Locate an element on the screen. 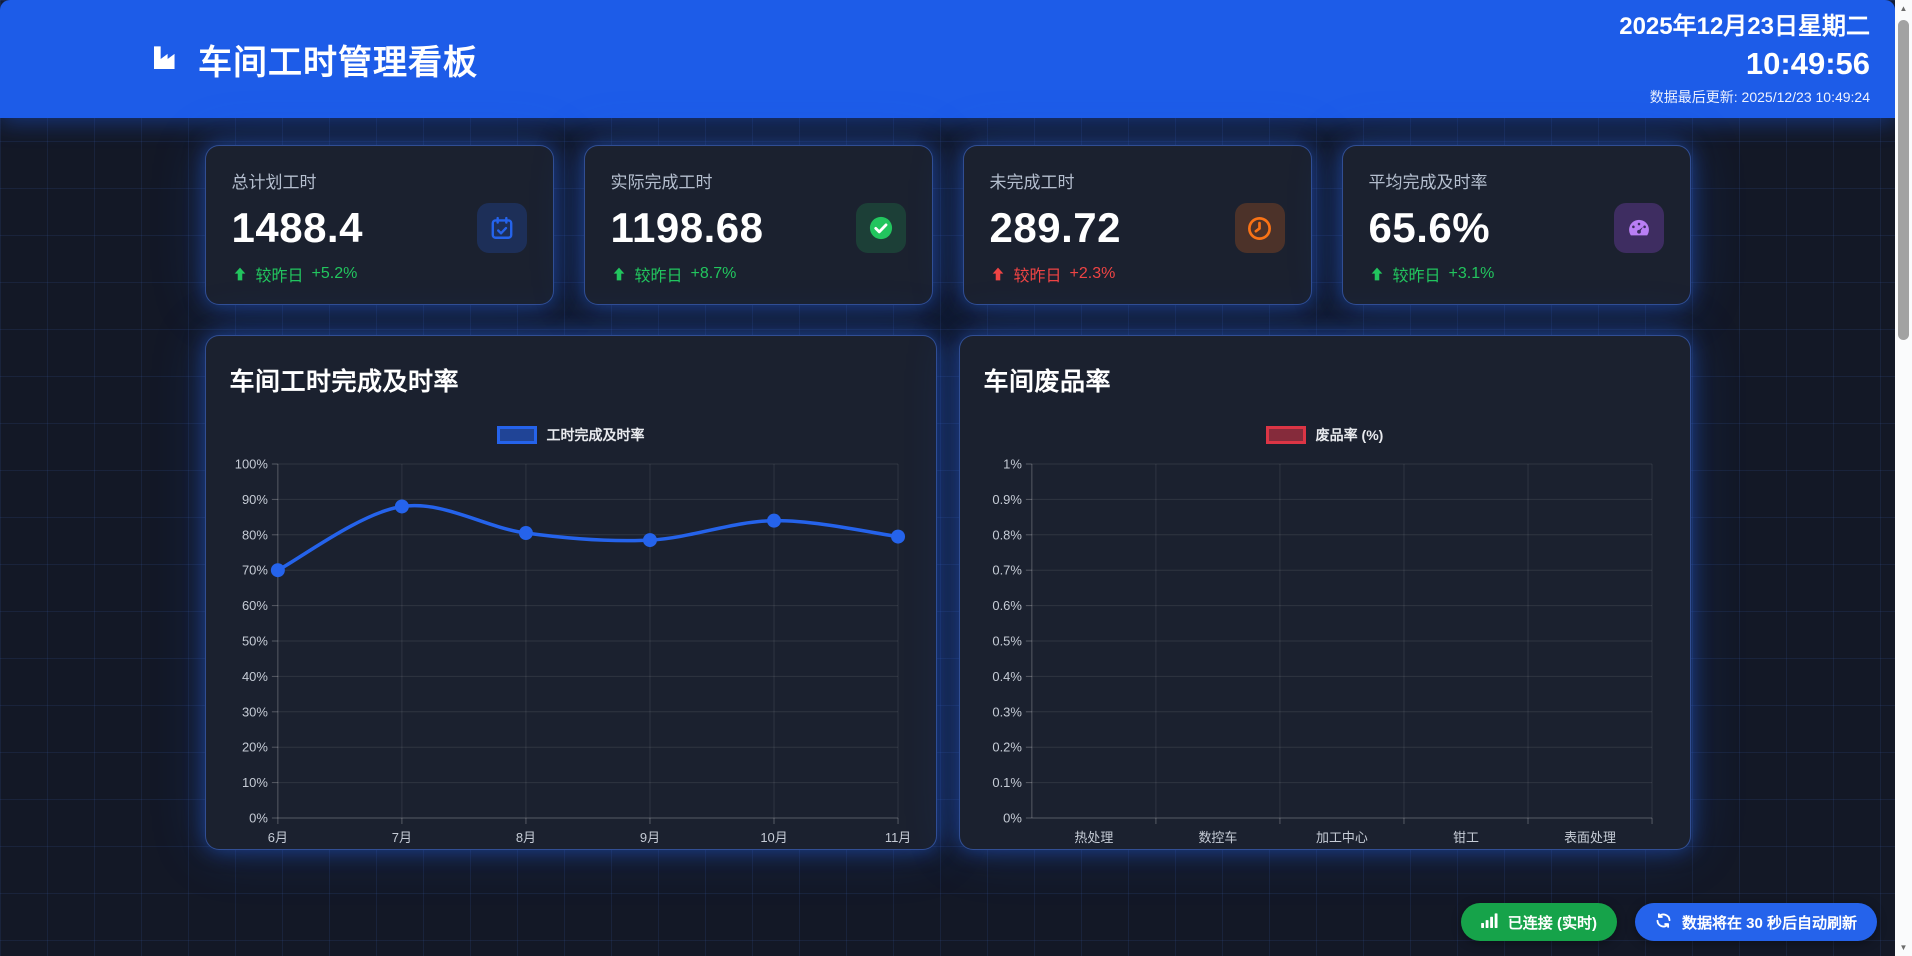 This screenshot has height=956, width=1912. stat-trend: 较昨日 +3.1% is located at coordinates (1516, 274).